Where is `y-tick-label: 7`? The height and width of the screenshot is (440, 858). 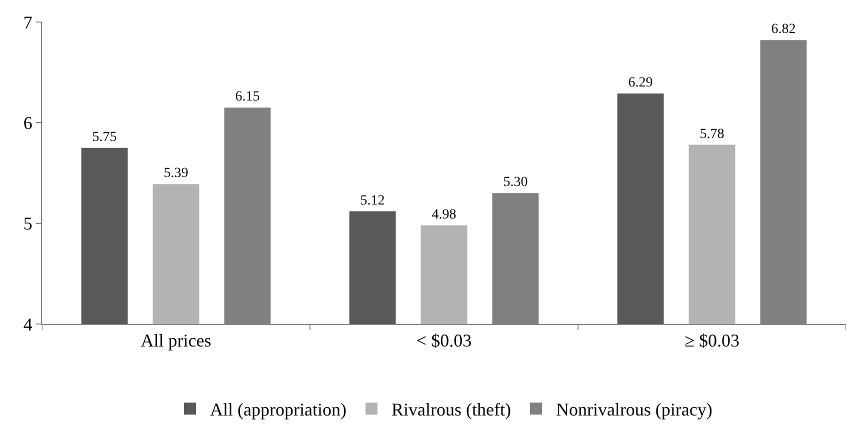
y-tick-label: 7 is located at coordinates (27, 22).